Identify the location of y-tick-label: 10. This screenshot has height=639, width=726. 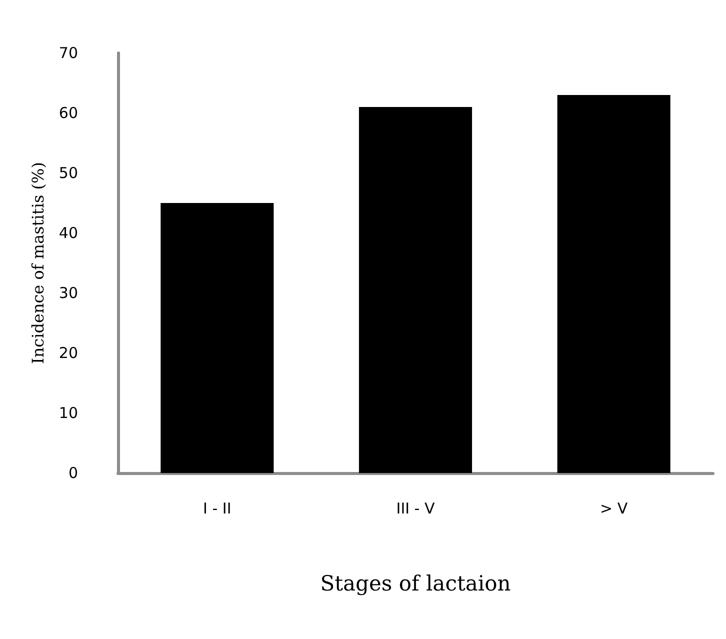
(68, 413).